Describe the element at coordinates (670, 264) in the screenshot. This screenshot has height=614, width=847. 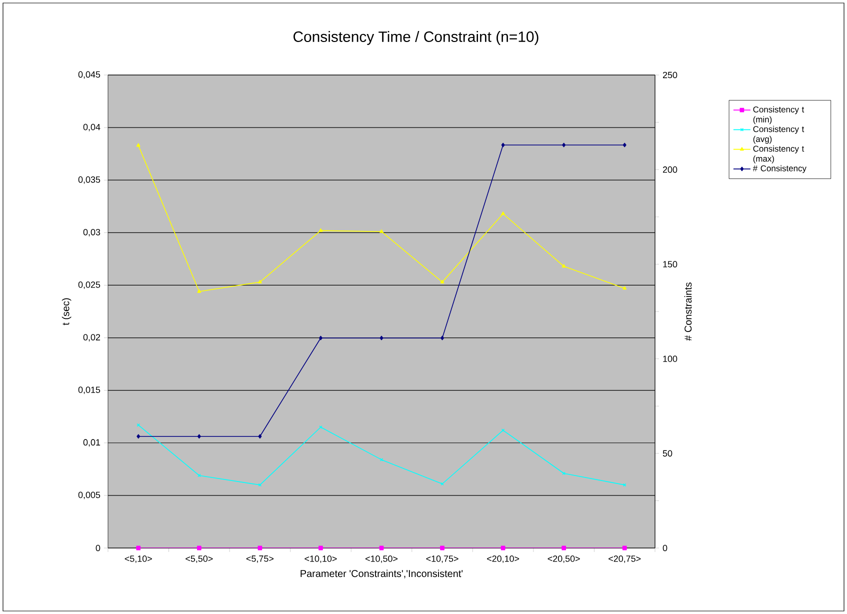
I see `y2-tick-label: 150` at that location.